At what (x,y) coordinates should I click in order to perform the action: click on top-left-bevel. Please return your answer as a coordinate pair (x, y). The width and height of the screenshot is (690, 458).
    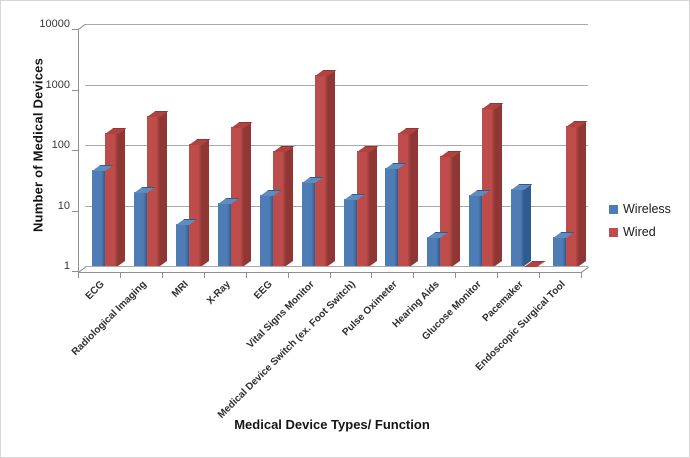
    Looking at the image, I should click on (82, 27).